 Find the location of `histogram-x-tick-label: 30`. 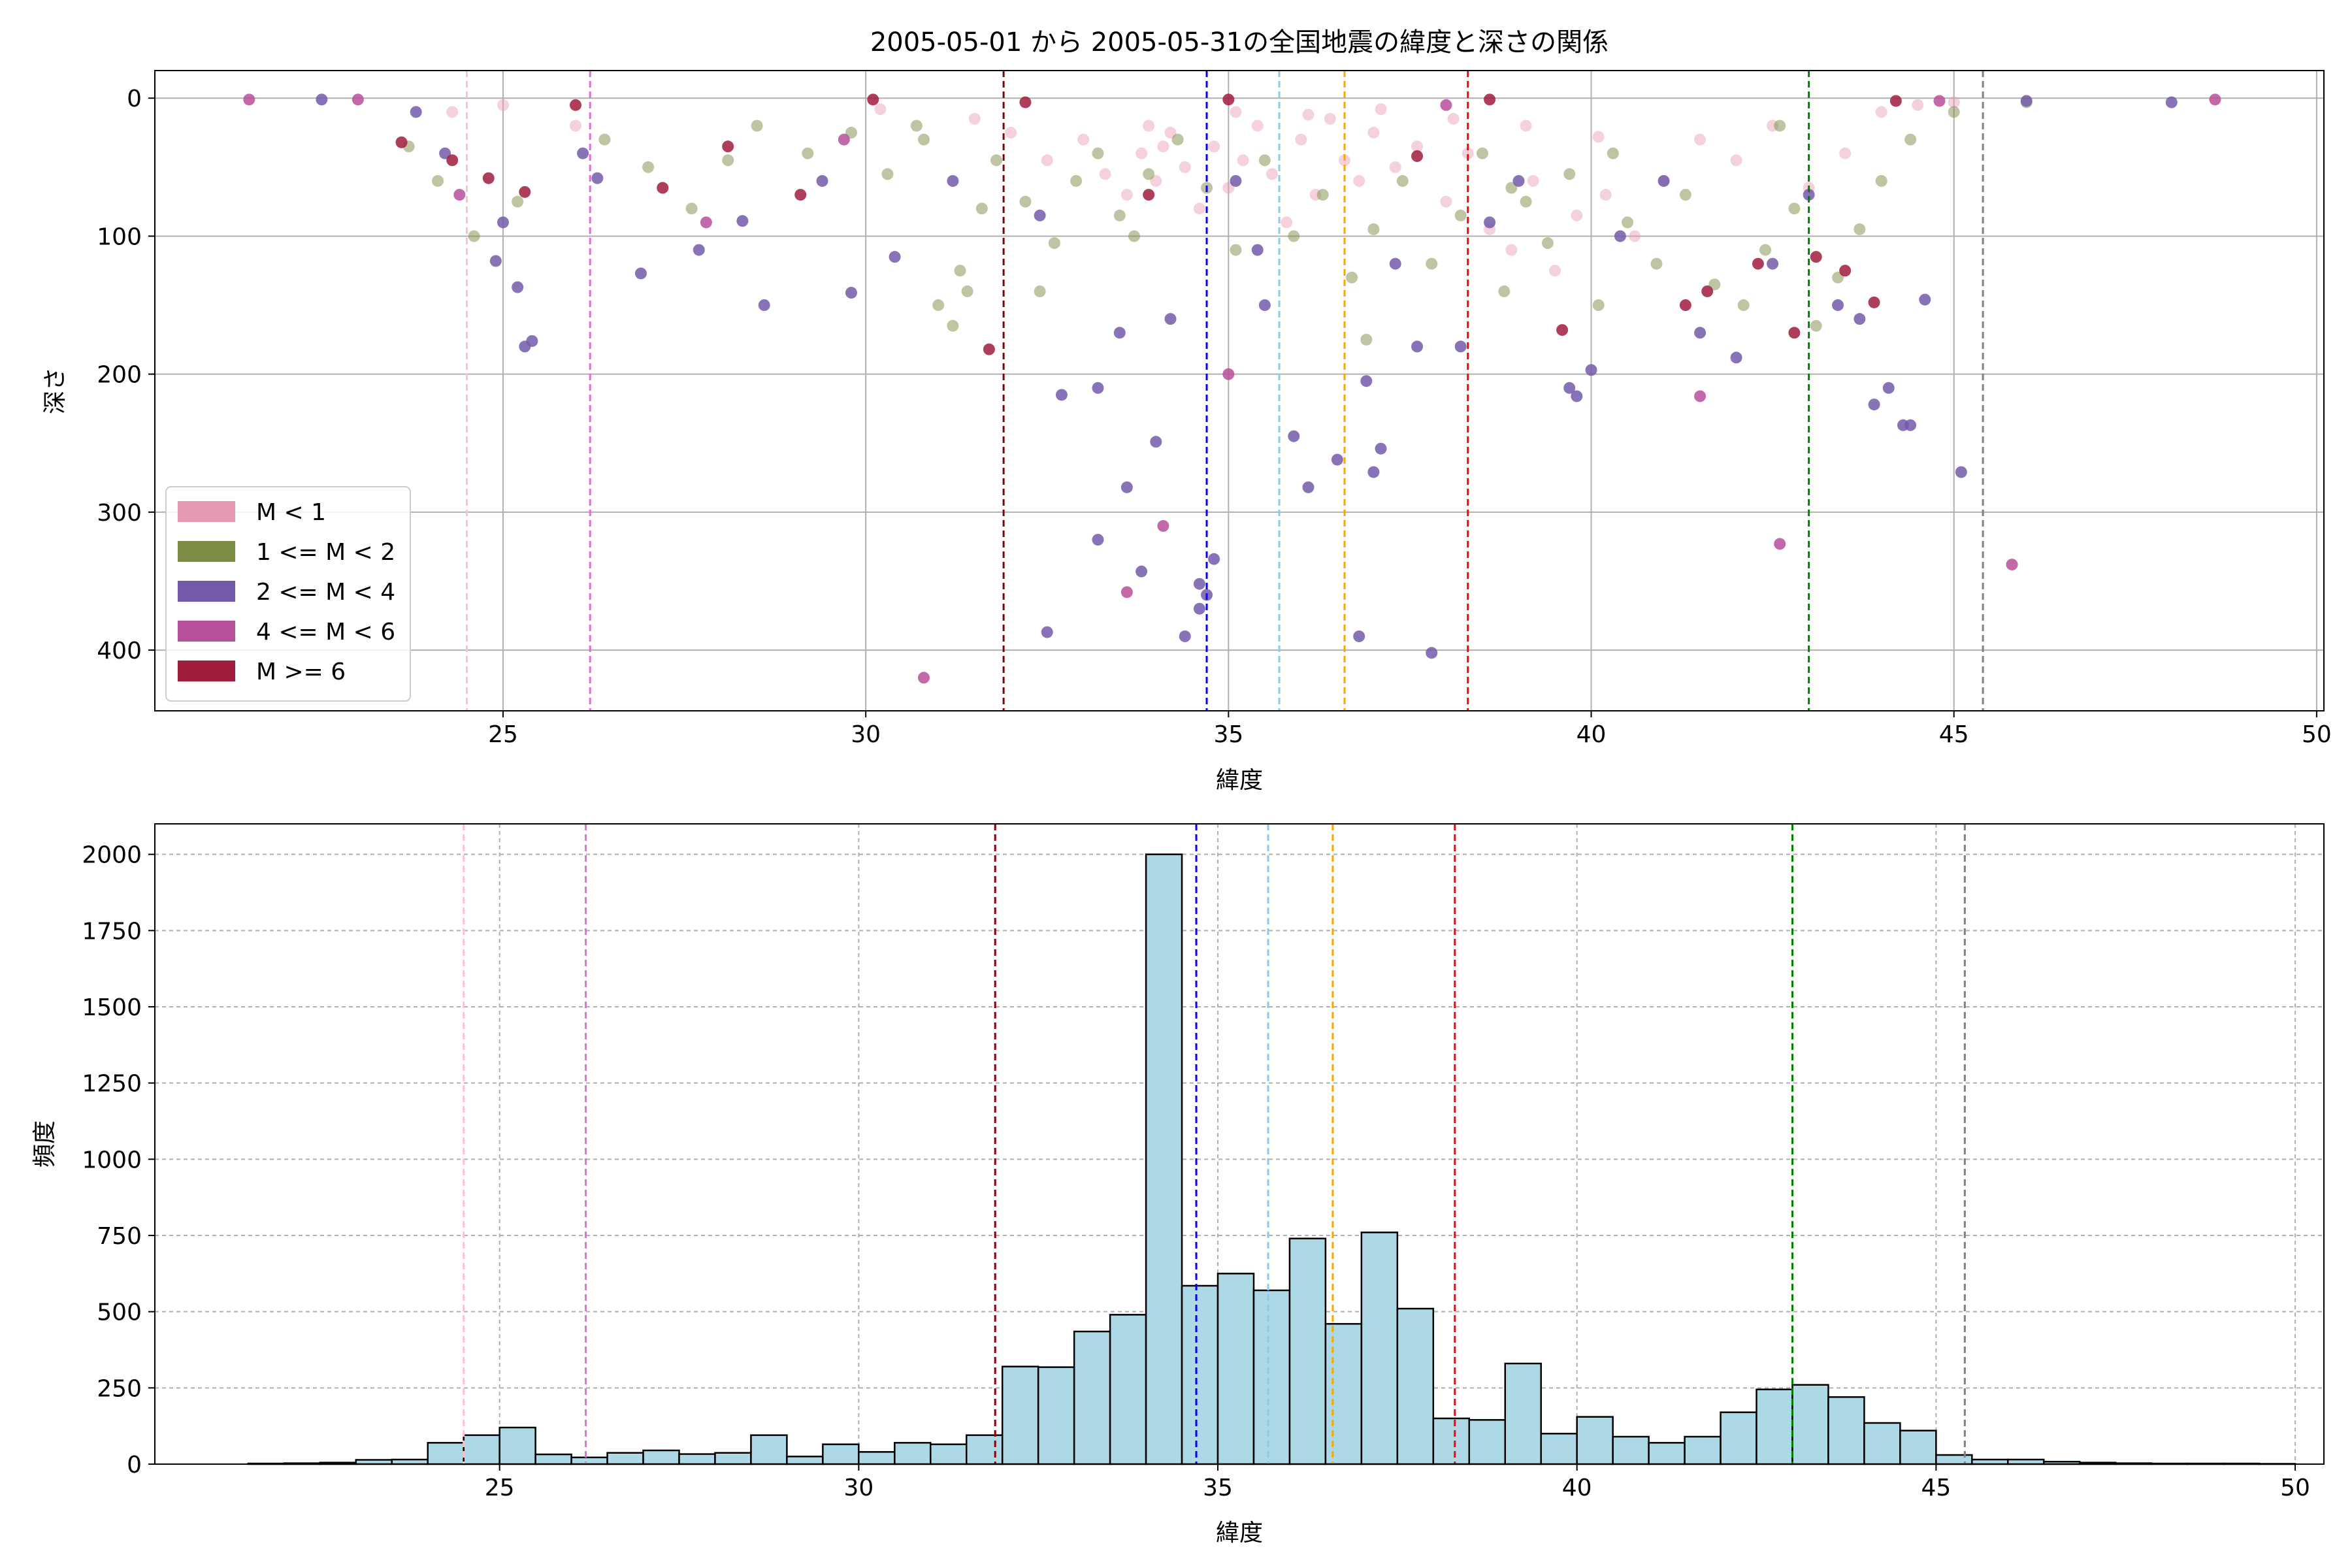

histogram-x-tick-label: 30 is located at coordinates (858, 1488).